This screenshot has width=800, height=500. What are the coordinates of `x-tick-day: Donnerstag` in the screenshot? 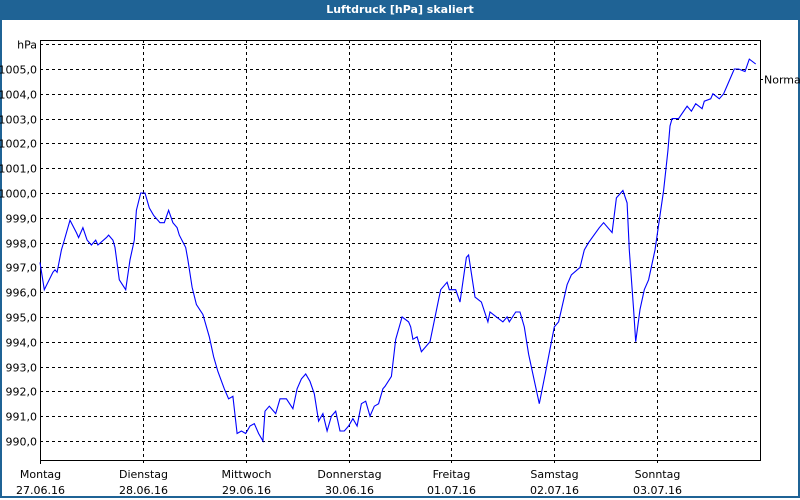 It's located at (349, 474).